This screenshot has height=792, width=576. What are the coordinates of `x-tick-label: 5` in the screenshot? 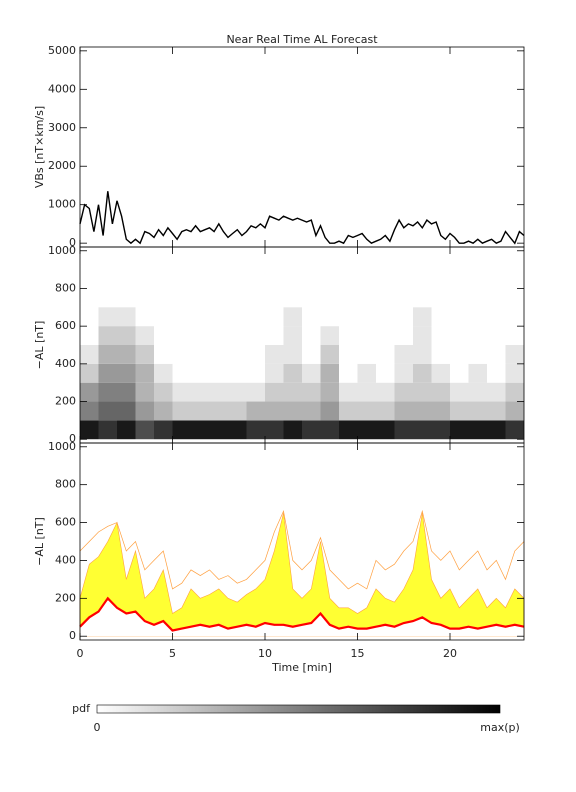 It's located at (172, 653).